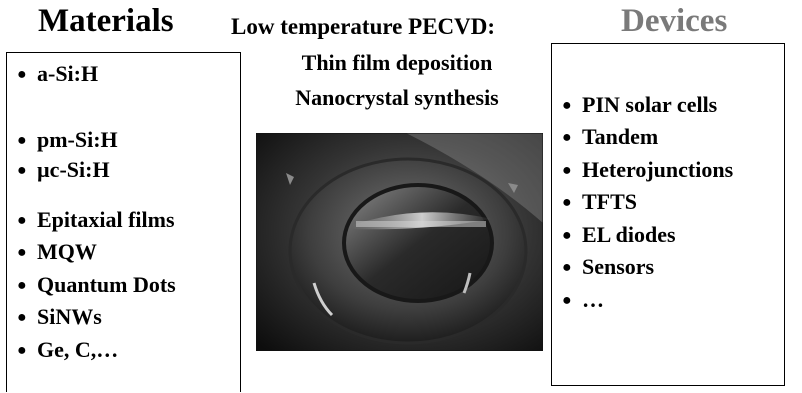  Describe the element at coordinates (67, 140) in the screenshot. I see `list-item: ● pm-Si:H` at that location.